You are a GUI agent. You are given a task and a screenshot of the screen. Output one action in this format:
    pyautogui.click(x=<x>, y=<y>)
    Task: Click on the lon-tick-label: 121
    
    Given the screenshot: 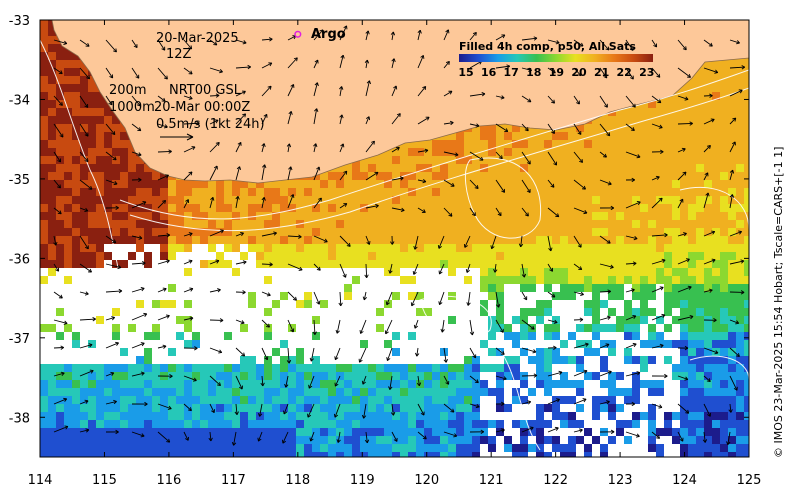 What is the action you would take?
    pyautogui.click(x=491, y=480)
    